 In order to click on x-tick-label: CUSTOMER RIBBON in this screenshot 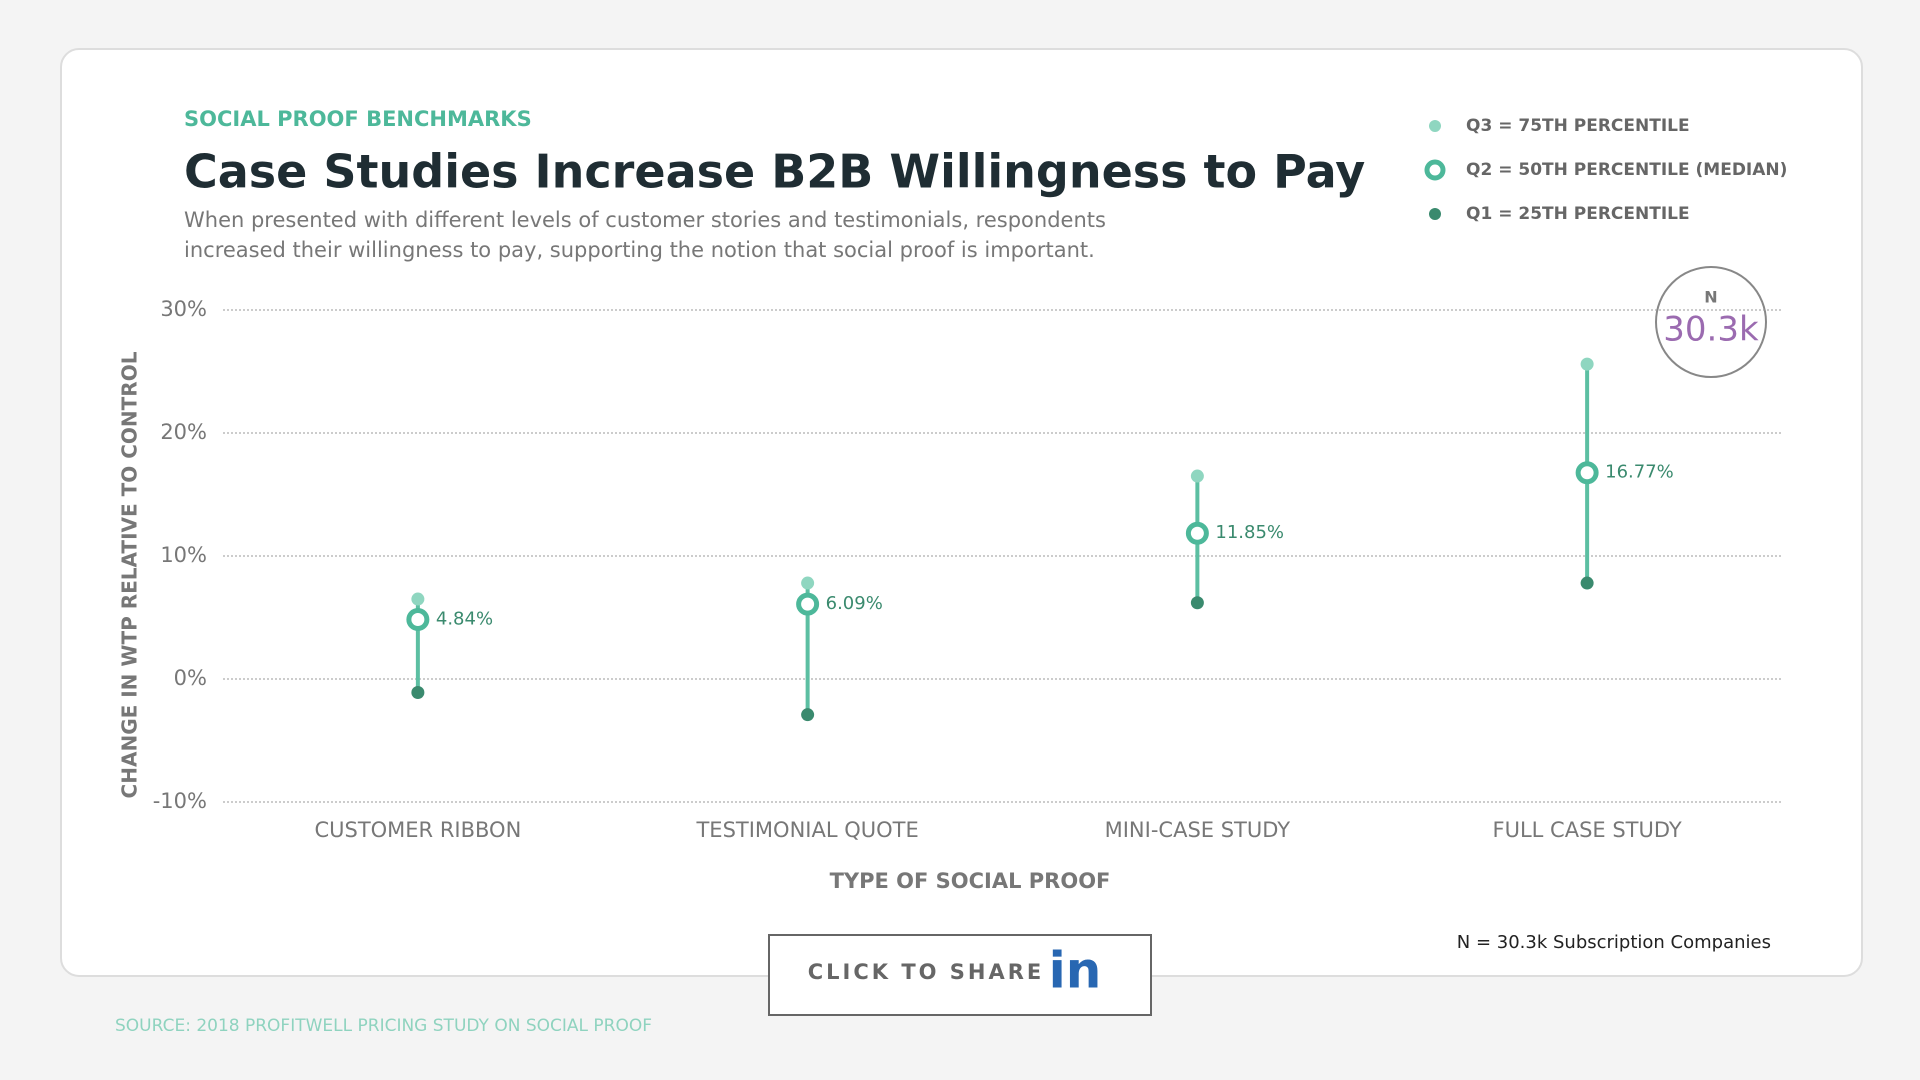, I will do `click(417, 830)`.